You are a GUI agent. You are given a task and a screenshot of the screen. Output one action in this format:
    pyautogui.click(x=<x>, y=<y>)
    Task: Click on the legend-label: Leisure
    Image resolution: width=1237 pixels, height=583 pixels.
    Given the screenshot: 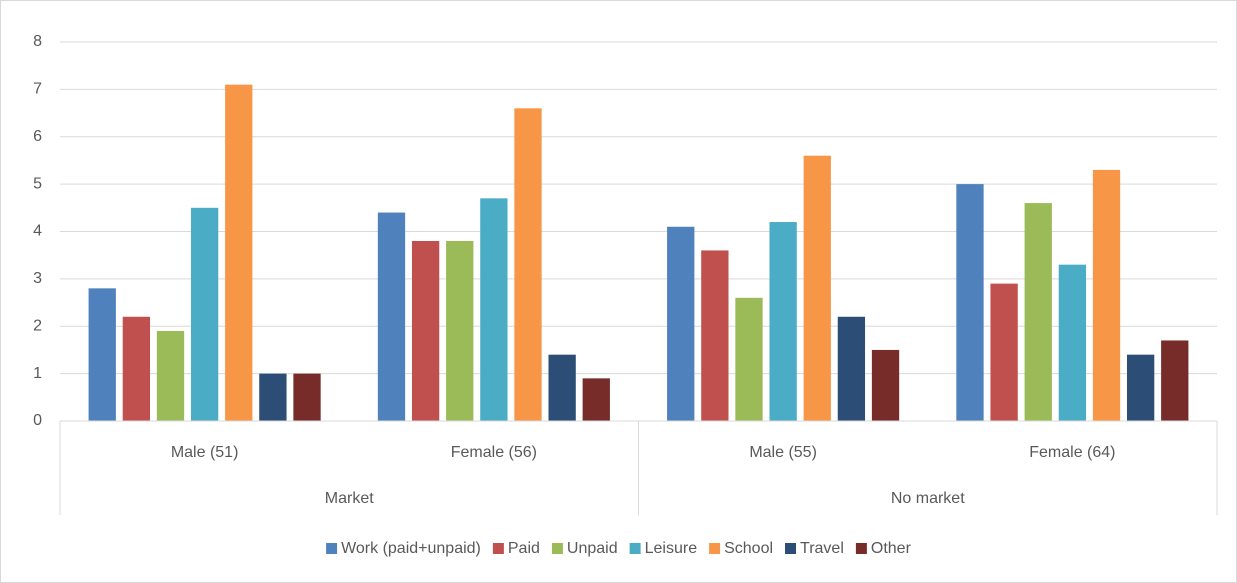 What is the action you would take?
    pyautogui.click(x=671, y=548)
    